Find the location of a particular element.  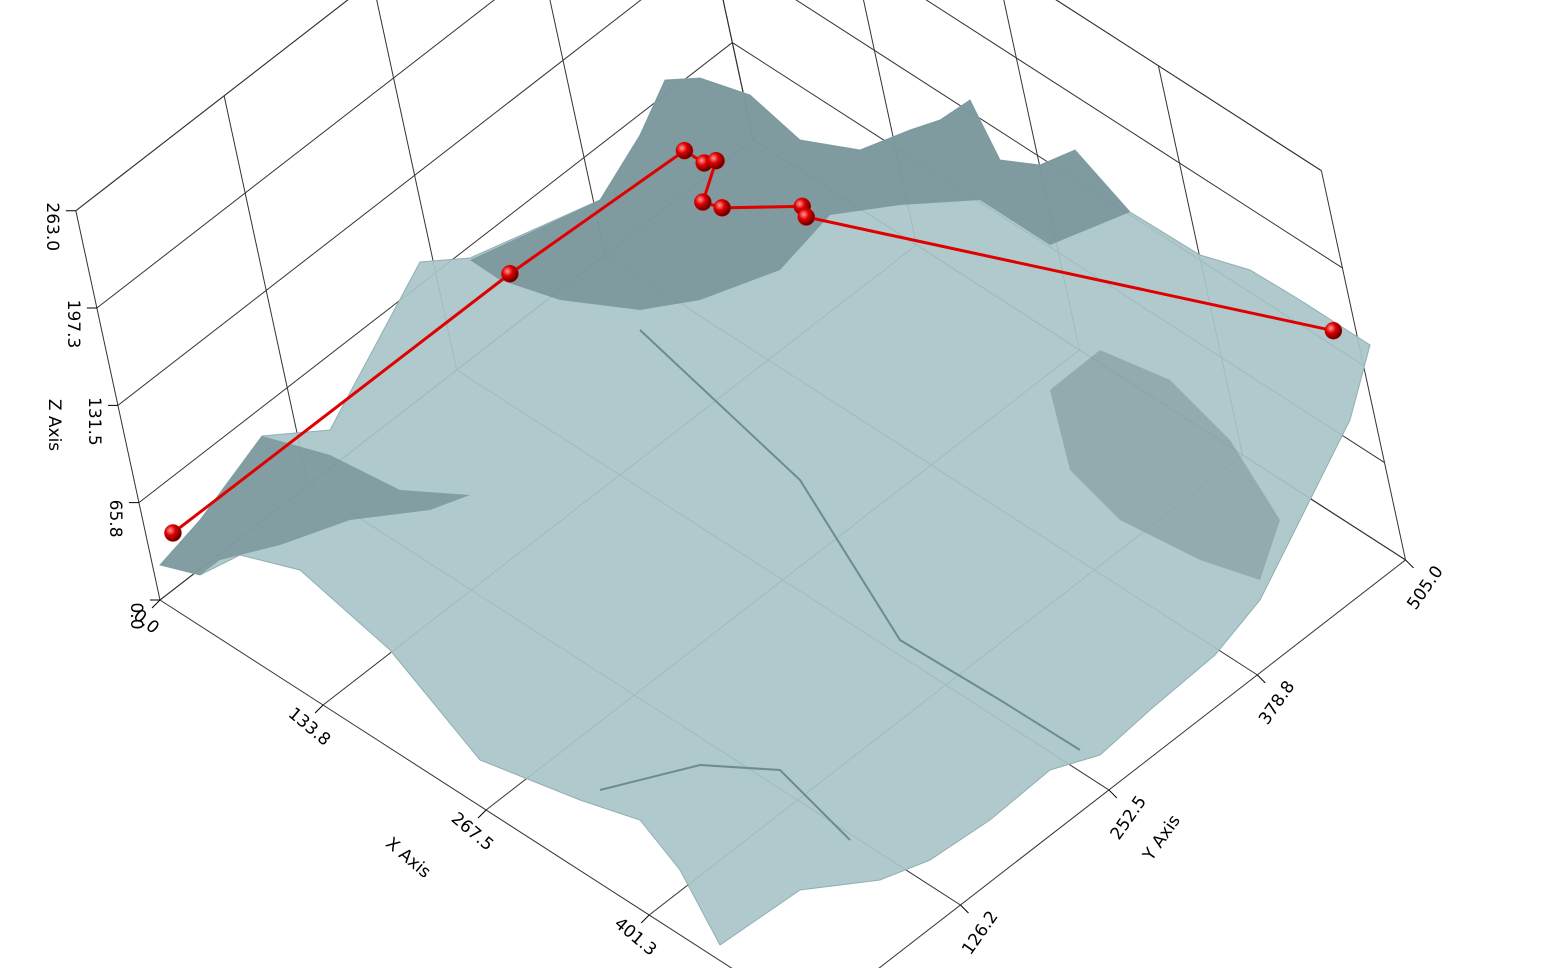

valley-shadow is located at coordinates (1165, 465).